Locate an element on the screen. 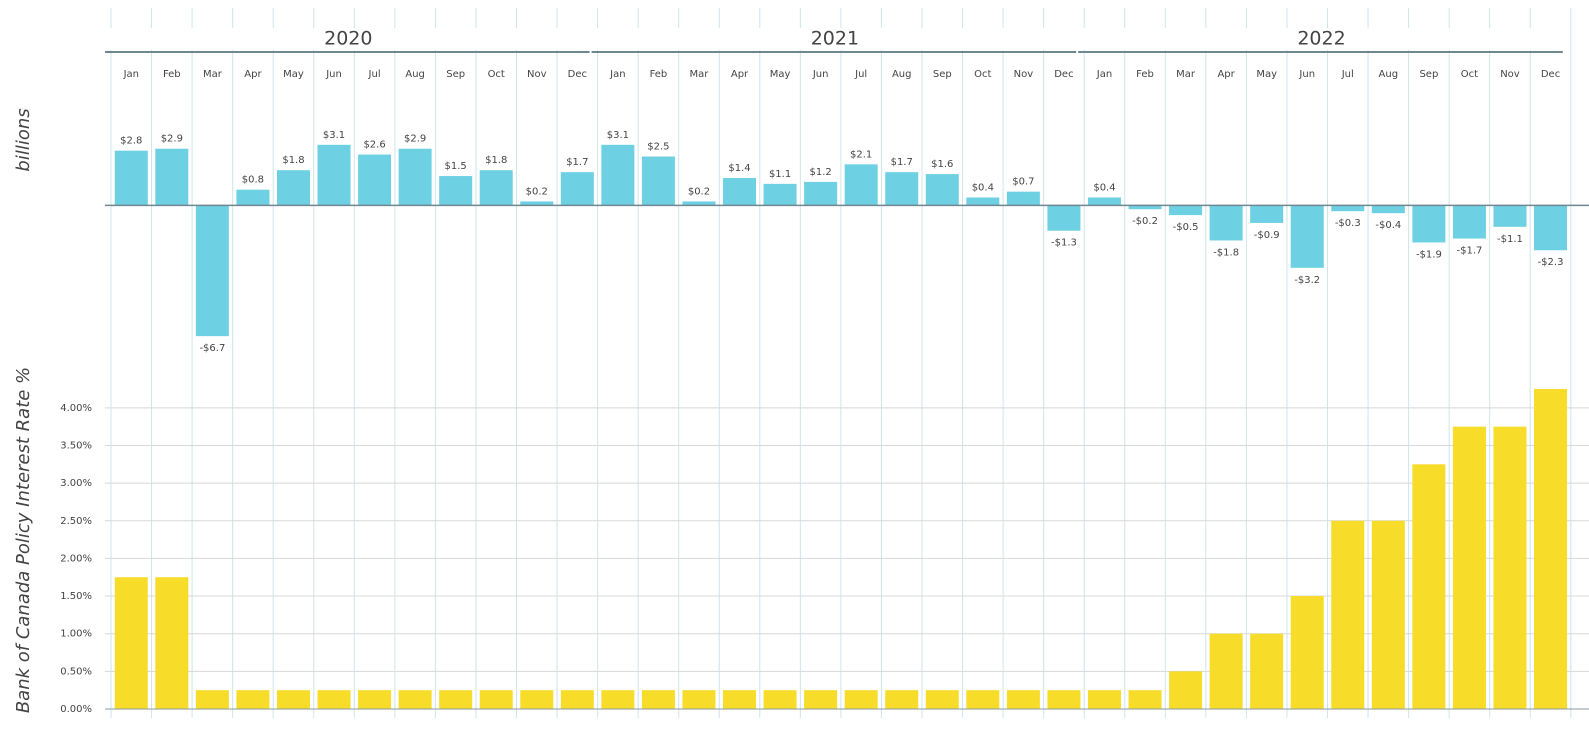  value-label: -$1.9 is located at coordinates (1429, 254).